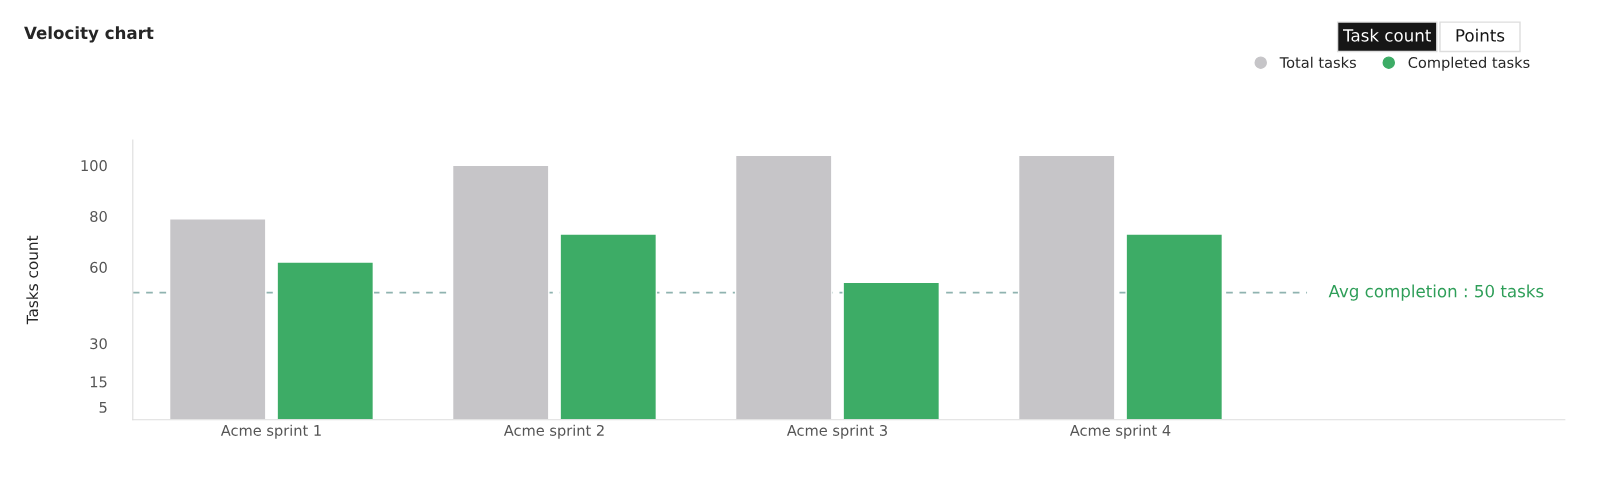 The image size is (1600, 491). Describe the element at coordinates (103, 407) in the screenshot. I see `y-tick-label: 5` at that location.